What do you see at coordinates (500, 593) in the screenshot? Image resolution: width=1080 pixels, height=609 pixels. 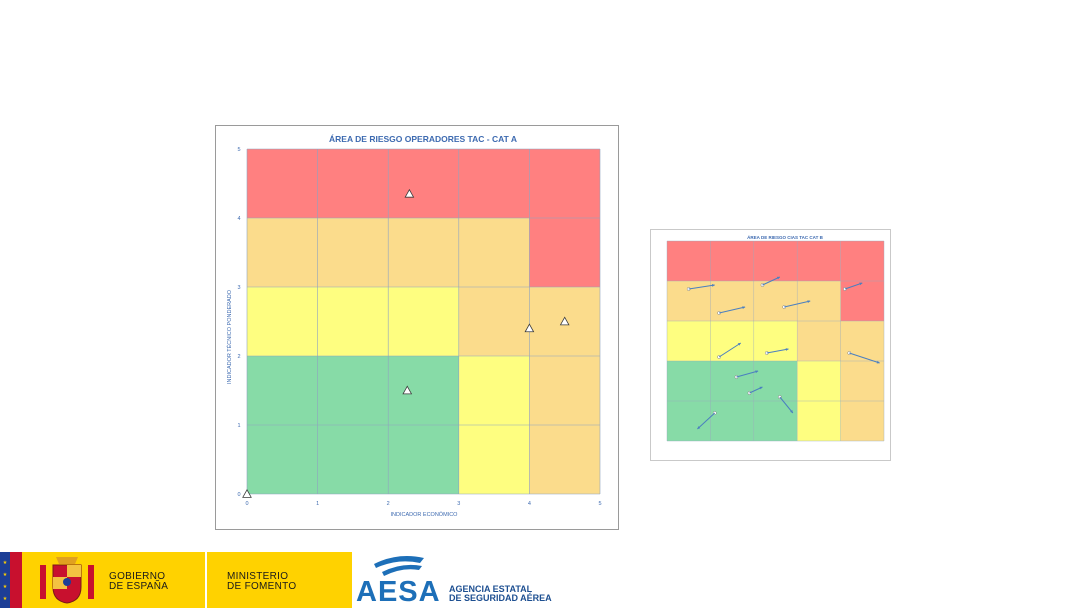 I see `aesa-agency-name: AGENCIA ESTATAL DE SEGURIDAD AÉREA` at bounding box center [500, 593].